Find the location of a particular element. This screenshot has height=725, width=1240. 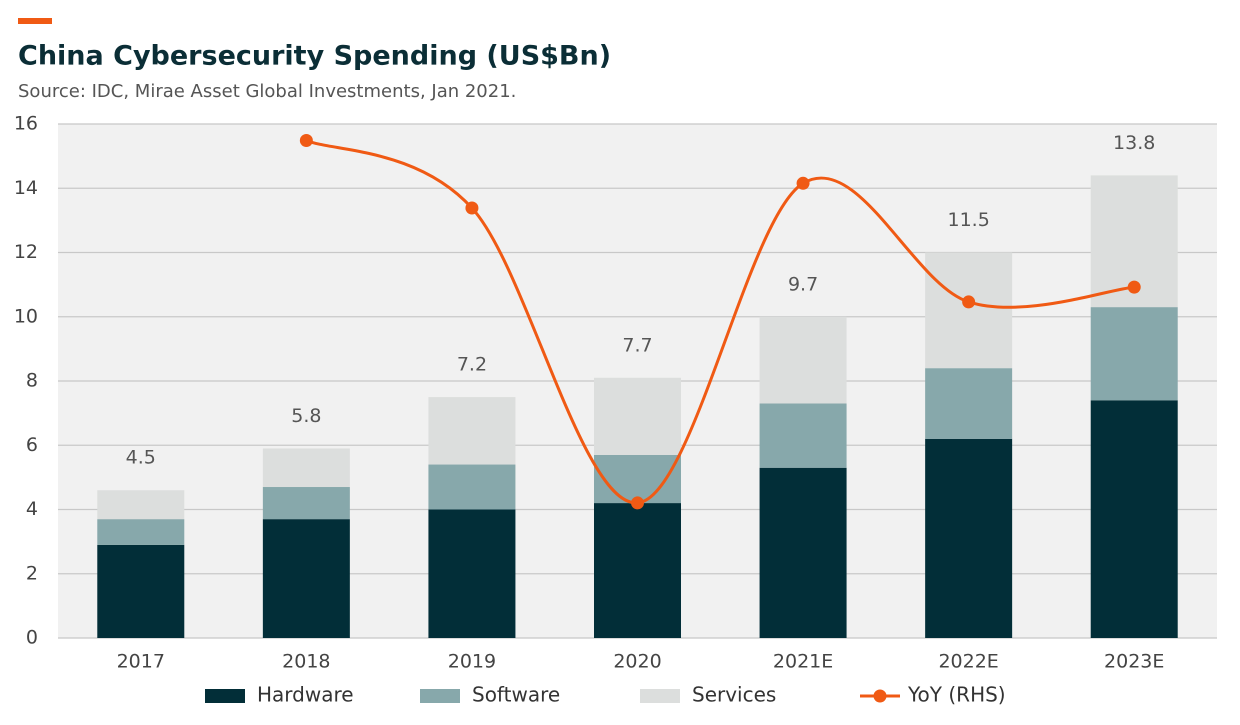

y-tick-label: 16 is located at coordinates (26, 124).